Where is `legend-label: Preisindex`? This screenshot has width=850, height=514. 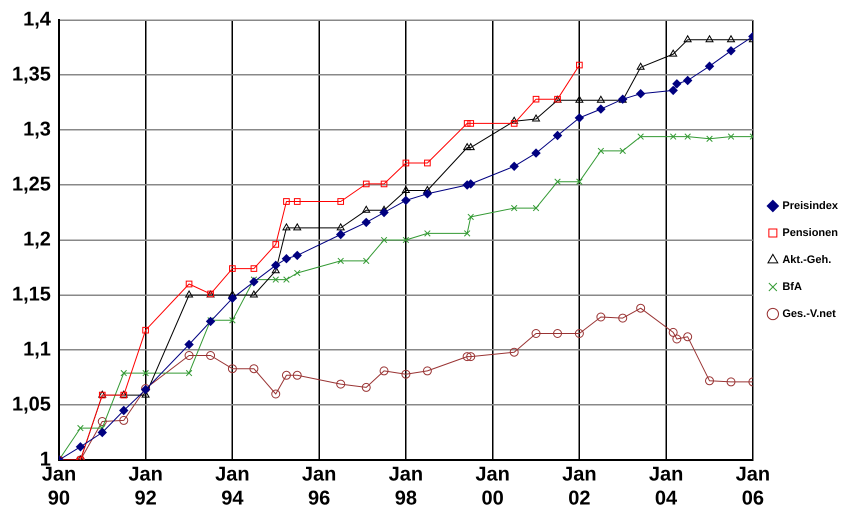 legend-label: Preisindex is located at coordinates (810, 206).